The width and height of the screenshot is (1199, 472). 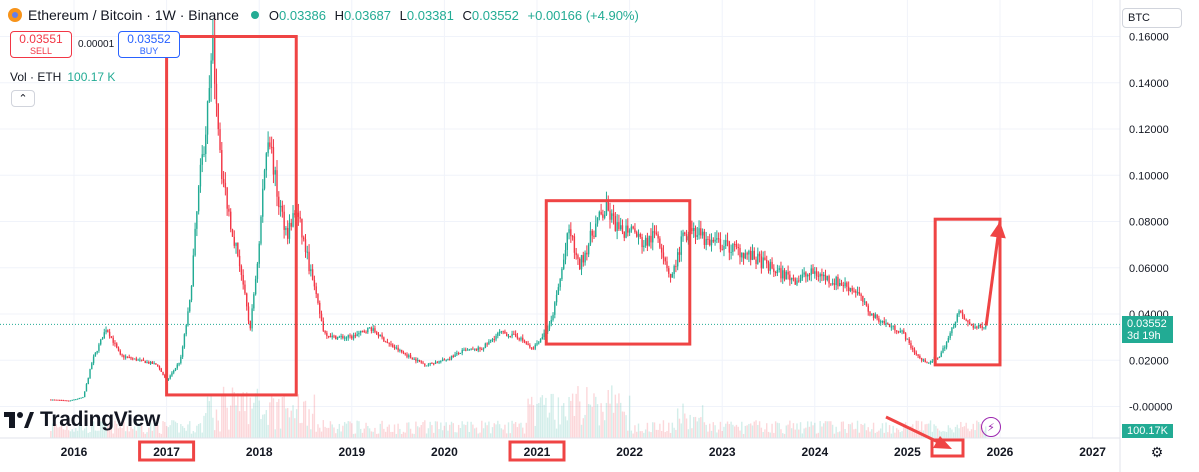 I want to click on x-tick-label: 2020, so click(x=444, y=452).